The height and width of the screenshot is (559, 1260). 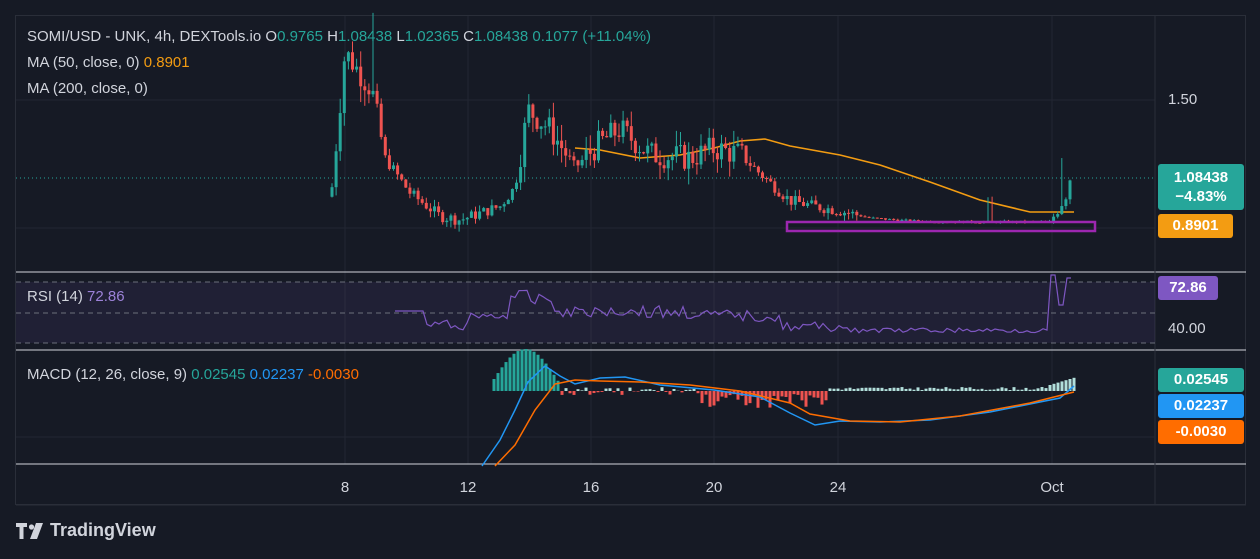 I want to click on close-value: 1.08438, so click(x=501, y=36).